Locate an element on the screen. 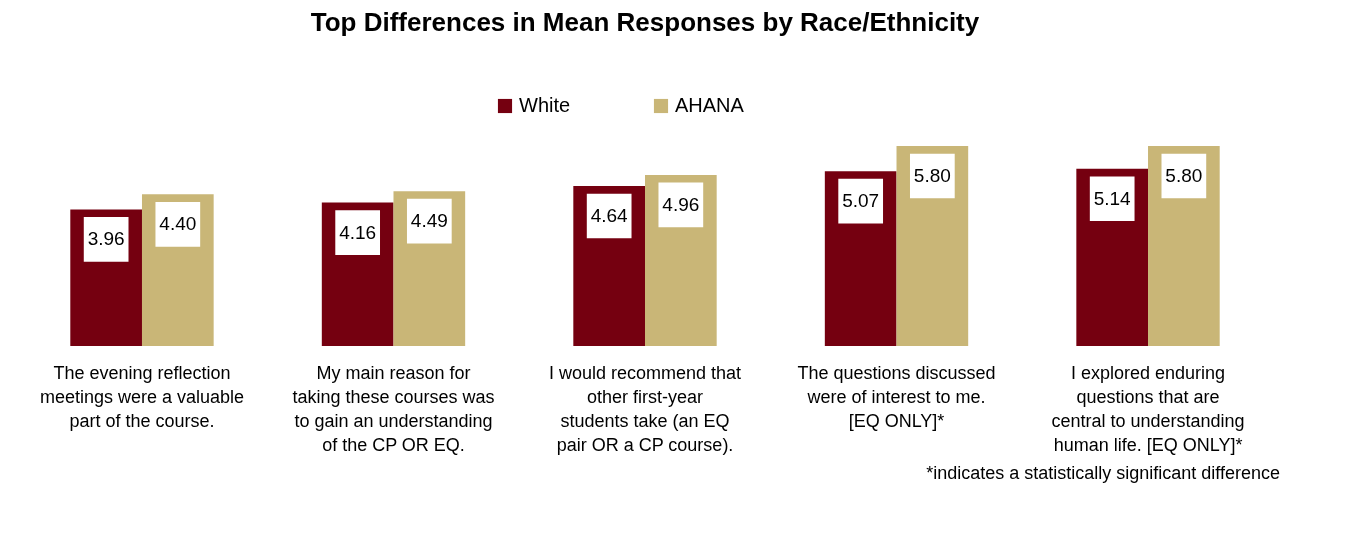  x-tick-label: The evening reflection meetings were a valuable part of the course. is located at coordinates (142, 396).